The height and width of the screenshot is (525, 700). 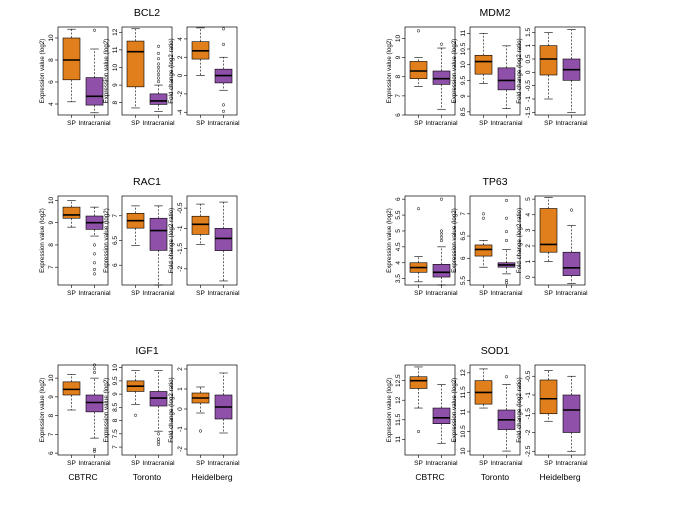 What do you see at coordinates (115, 240) in the screenshot?
I see `y-tick-label: 6.5` at bounding box center [115, 240].